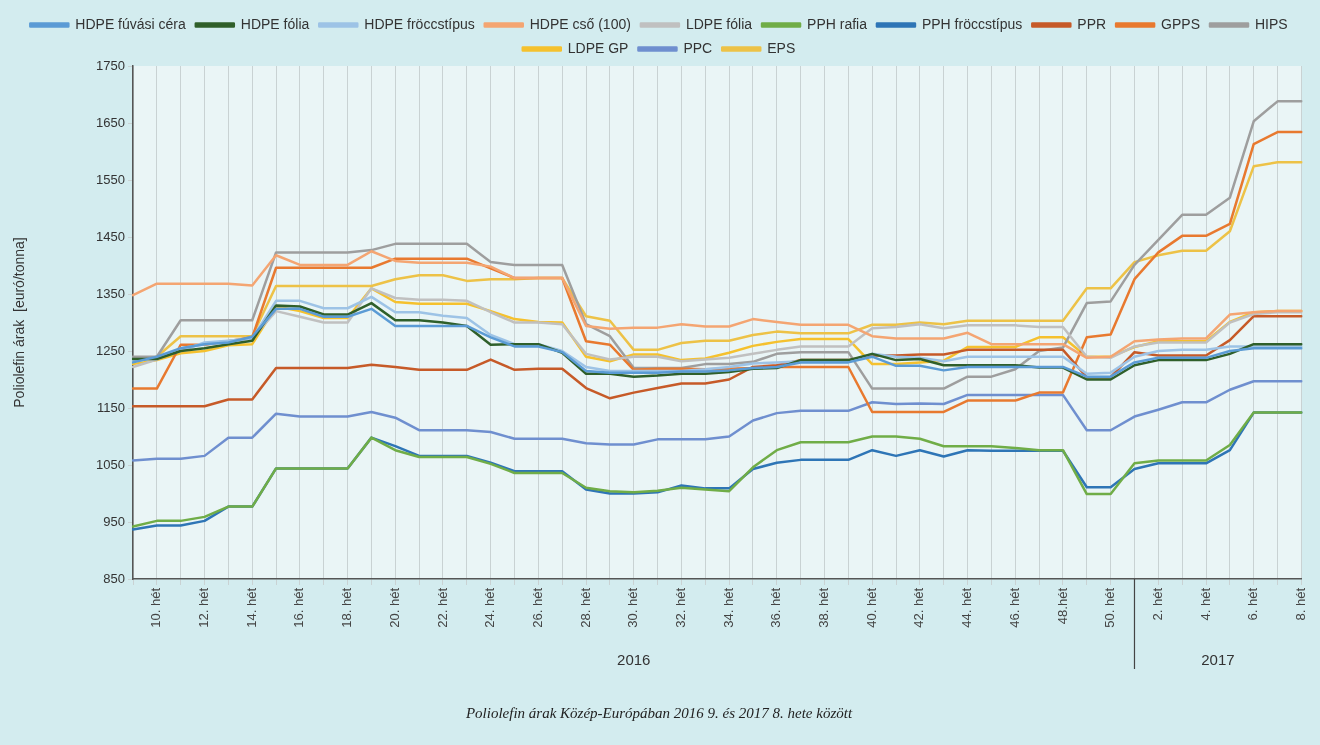 The image size is (1320, 745). I want to click on y-tick-label: 1050, so click(110, 464).